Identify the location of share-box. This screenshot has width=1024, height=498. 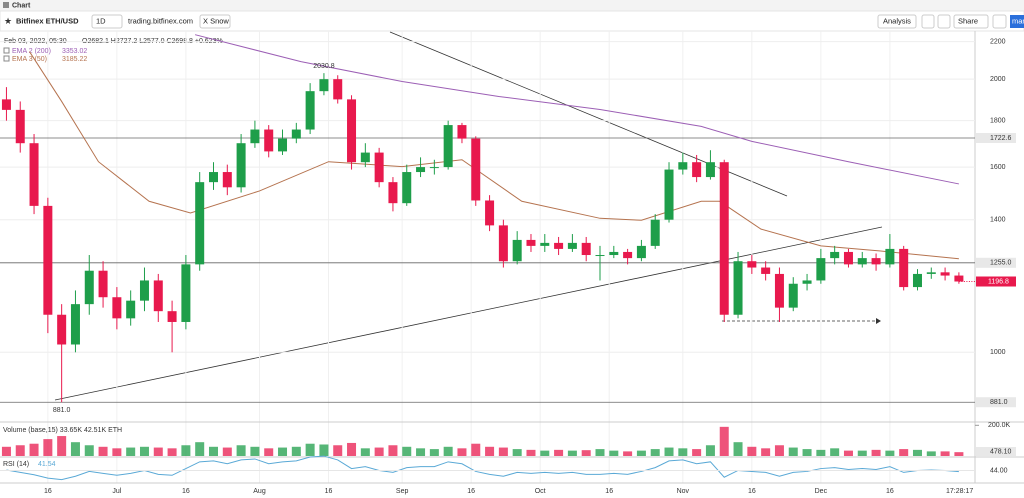
(971, 21).